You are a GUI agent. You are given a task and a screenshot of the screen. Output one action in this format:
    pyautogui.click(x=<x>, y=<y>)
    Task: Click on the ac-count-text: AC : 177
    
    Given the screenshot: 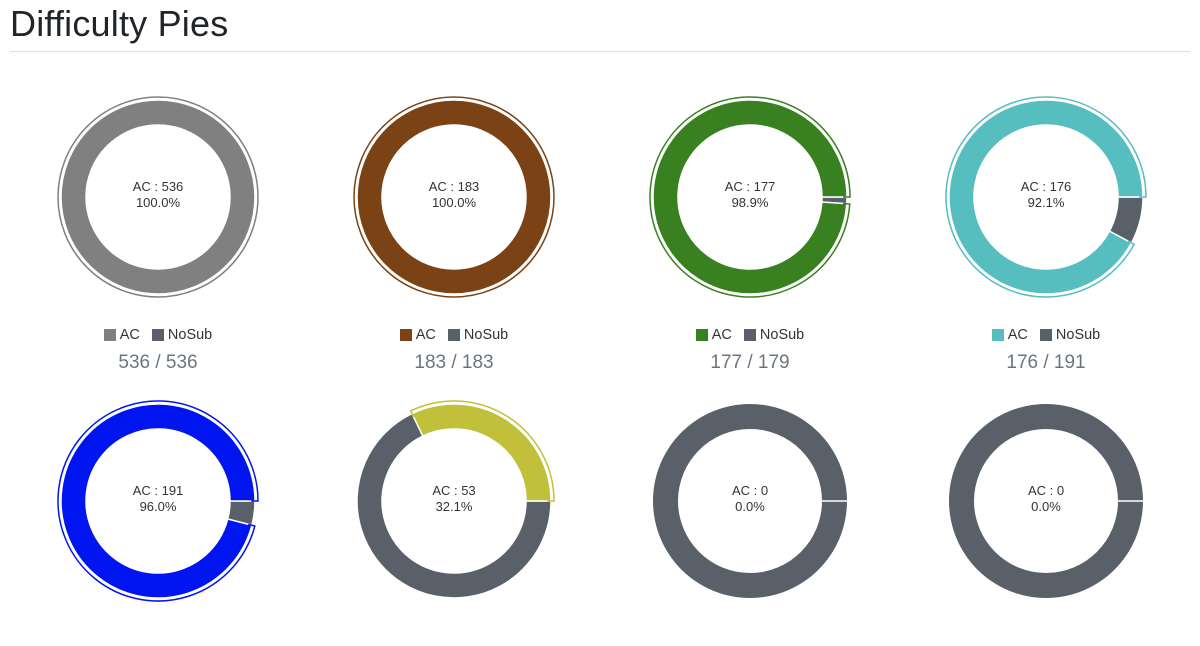 What is the action you would take?
    pyautogui.click(x=750, y=186)
    